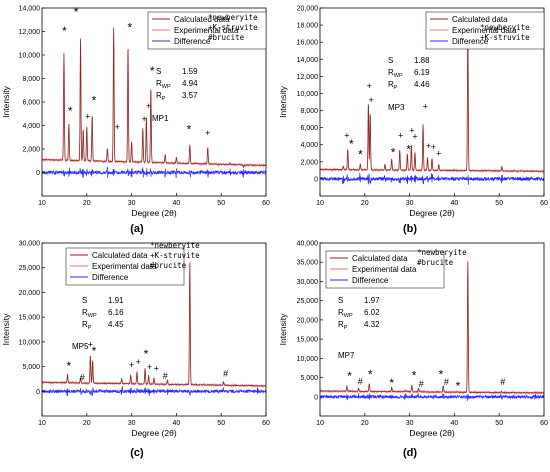  I want to click on panel-label: (c), so click(137, 453).